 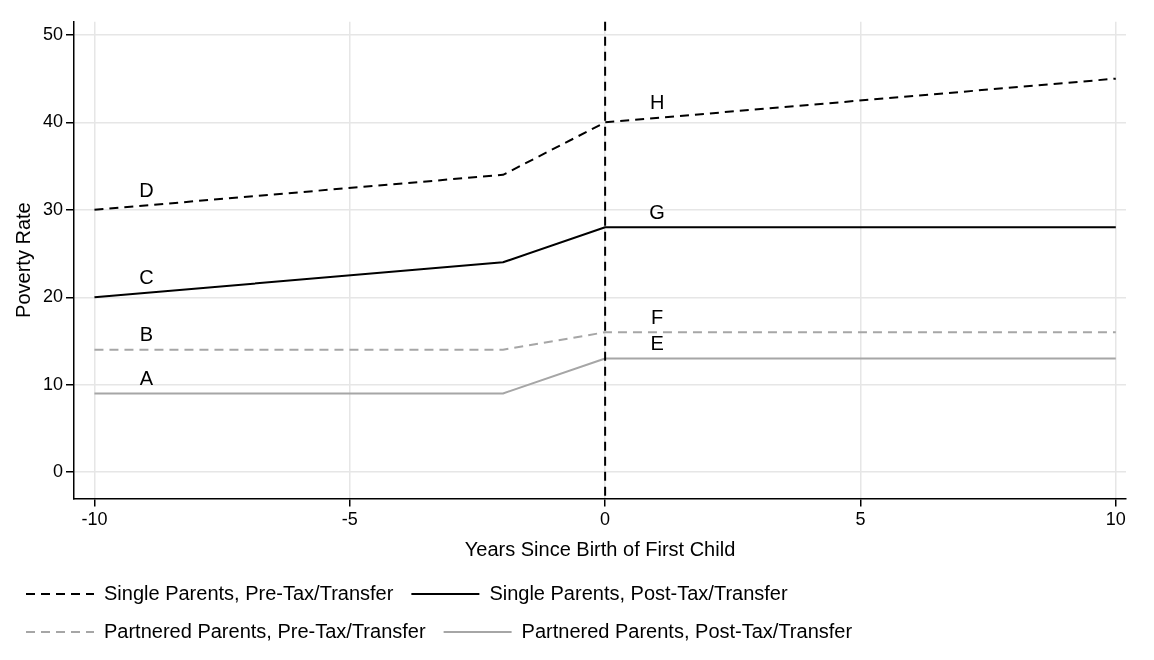 I want to click on y-tick-label: 30, so click(x=53, y=208).